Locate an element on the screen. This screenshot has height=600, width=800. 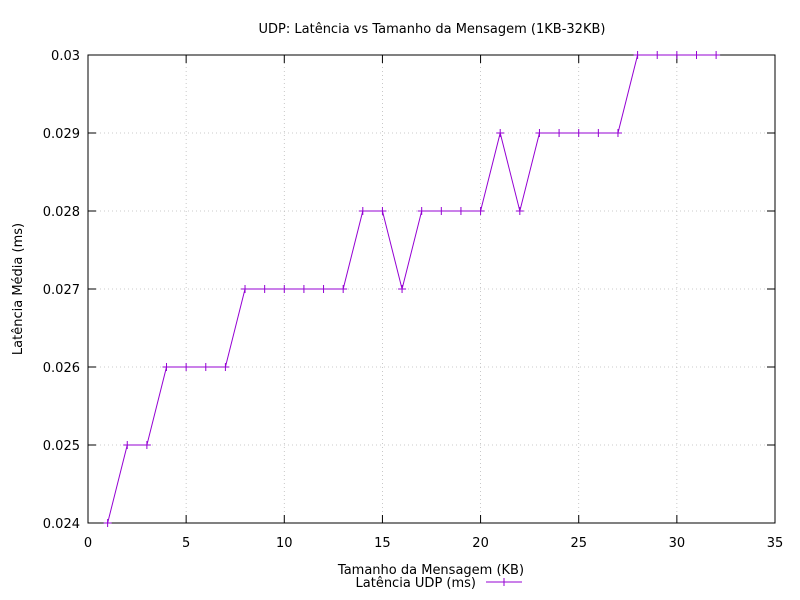
y-tick-label: 0.028 is located at coordinates (61, 212).